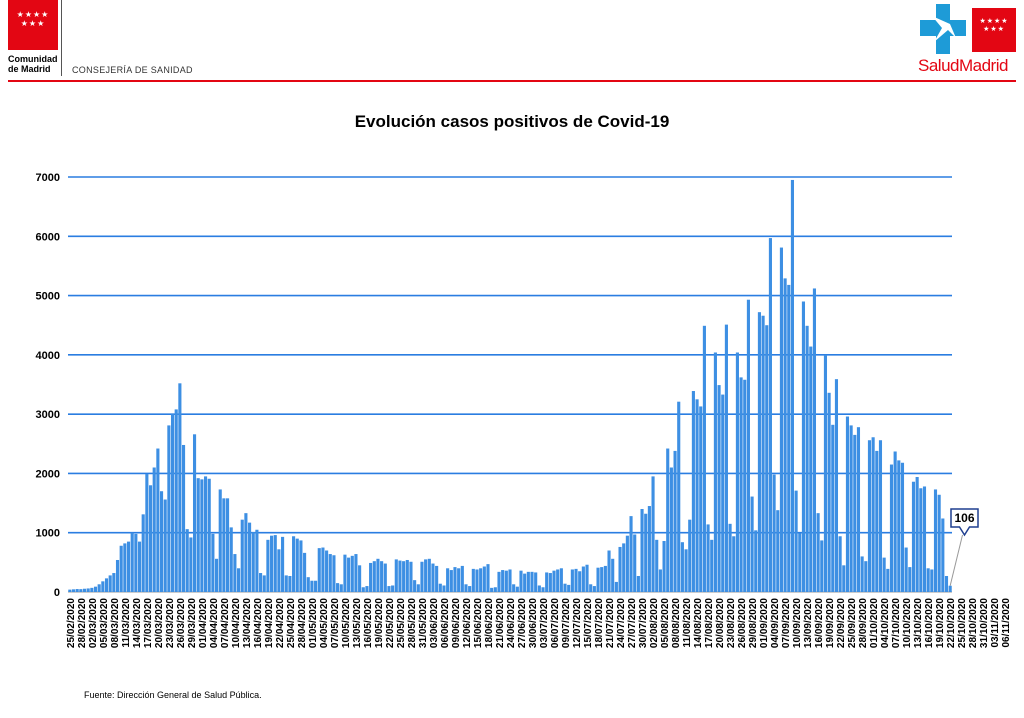 Image resolution: width=1024 pixels, height=718 pixels. What do you see at coordinates (555, 623) in the screenshot?
I see `x-tick-label: 06/07/2020` at bounding box center [555, 623].